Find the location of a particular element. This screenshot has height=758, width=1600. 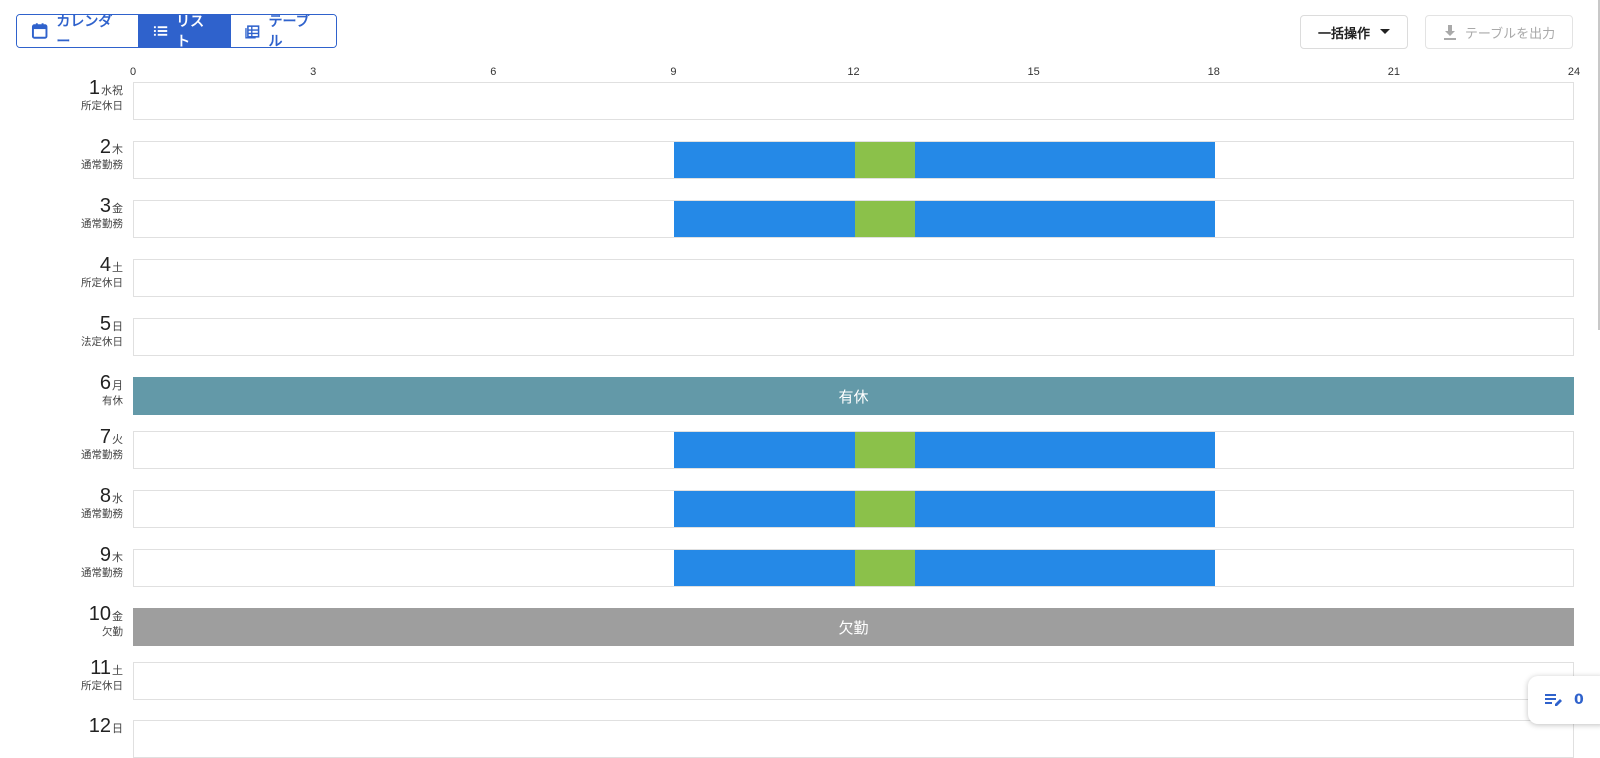

export-table-label: テーブルを出力 is located at coordinates (1510, 34).